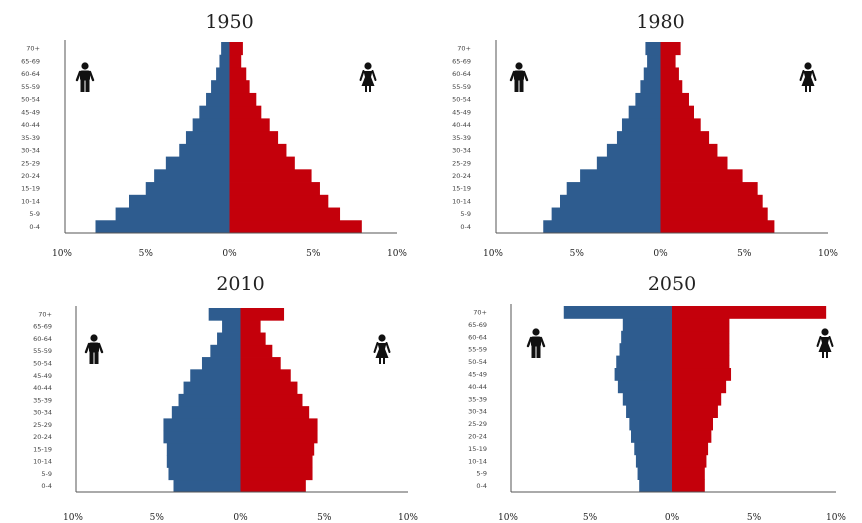 The height and width of the screenshot is (523, 862). Describe the element at coordinates (42, 339) in the screenshot. I see `age-group-label: 60-64` at that location.